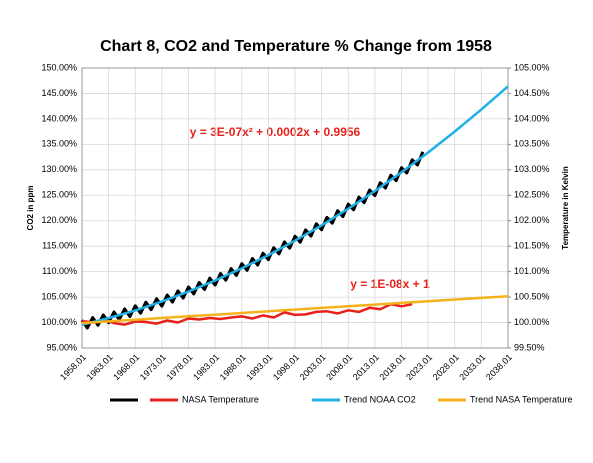  What do you see at coordinates (446, 367) in the screenshot?
I see `x-tick-label: 2028.01` at bounding box center [446, 367].